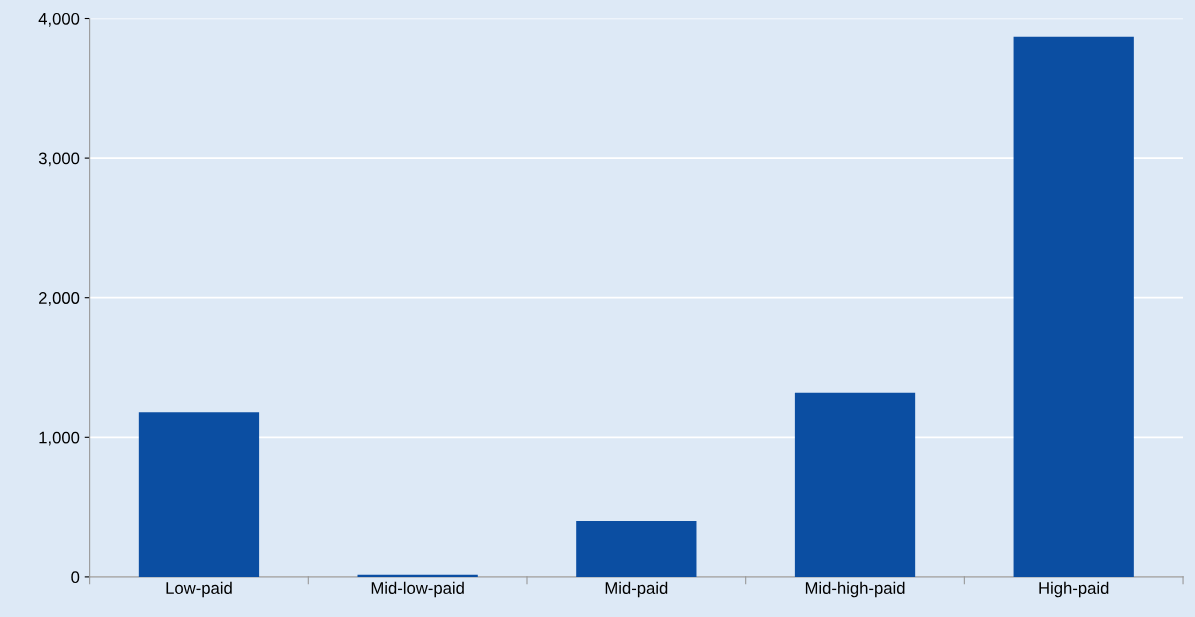  What do you see at coordinates (59, 438) in the screenshot?
I see `y-tick-label: 1,000` at bounding box center [59, 438].